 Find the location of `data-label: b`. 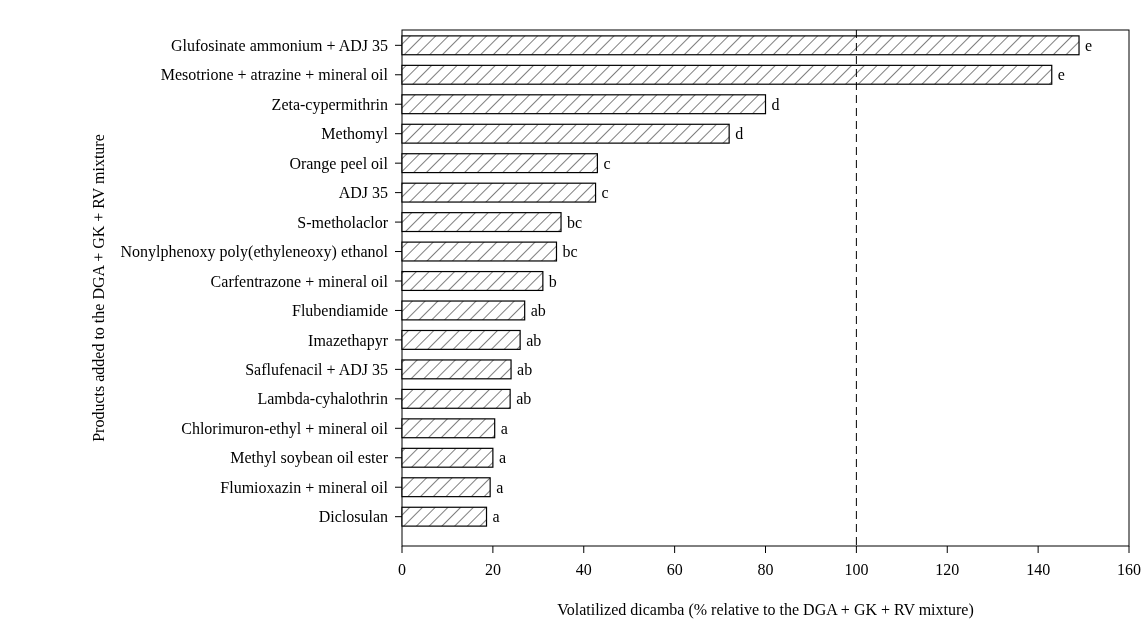

data-label: b is located at coordinates (552, 281).